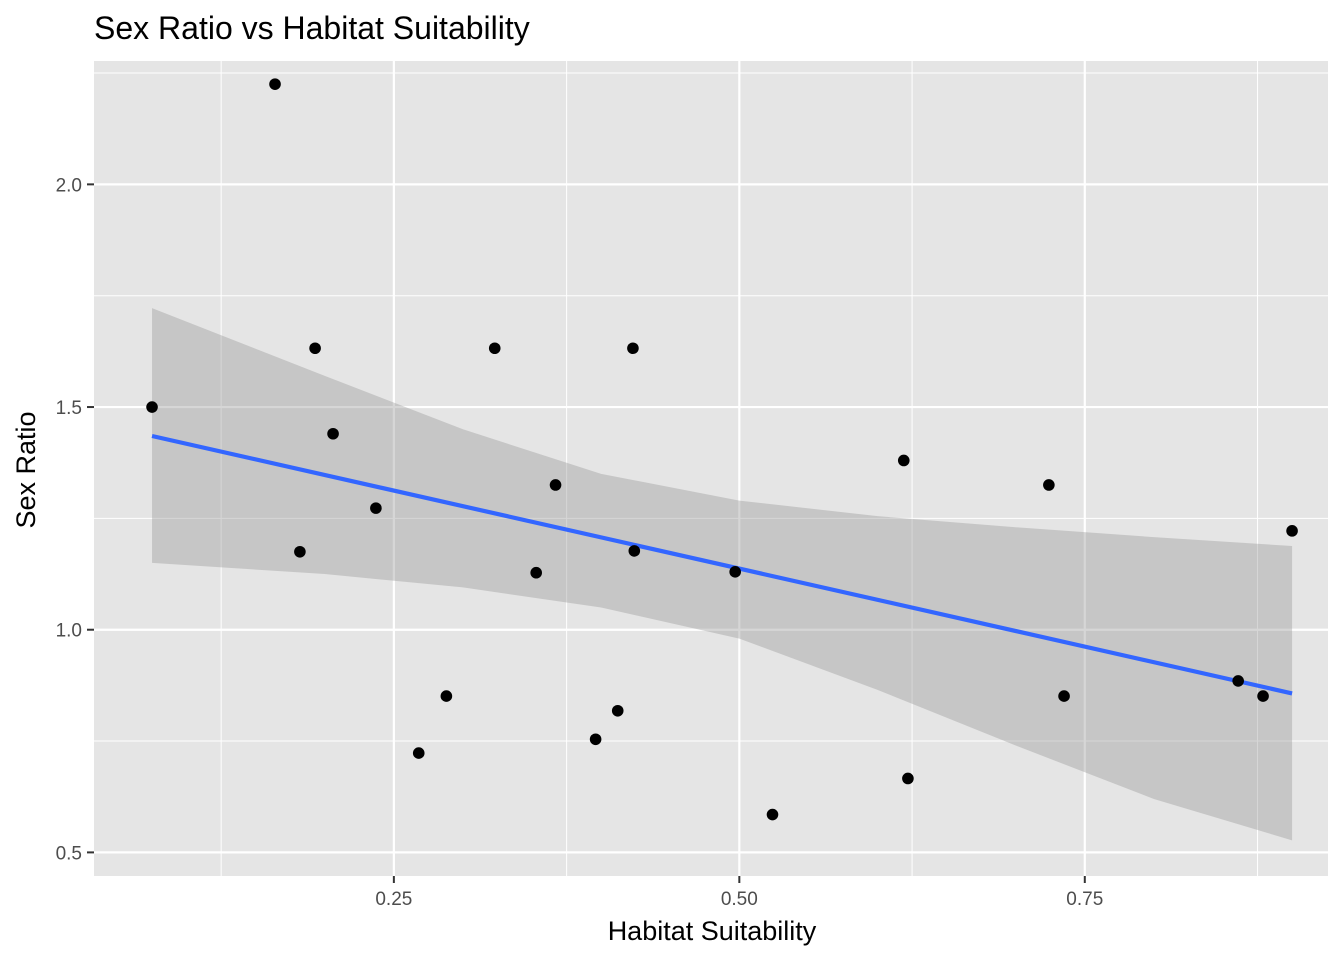 Image resolution: width=1344 pixels, height=960 pixels. Describe the element at coordinates (69, 185) in the screenshot. I see `y-tick-label: 2.0` at that location.